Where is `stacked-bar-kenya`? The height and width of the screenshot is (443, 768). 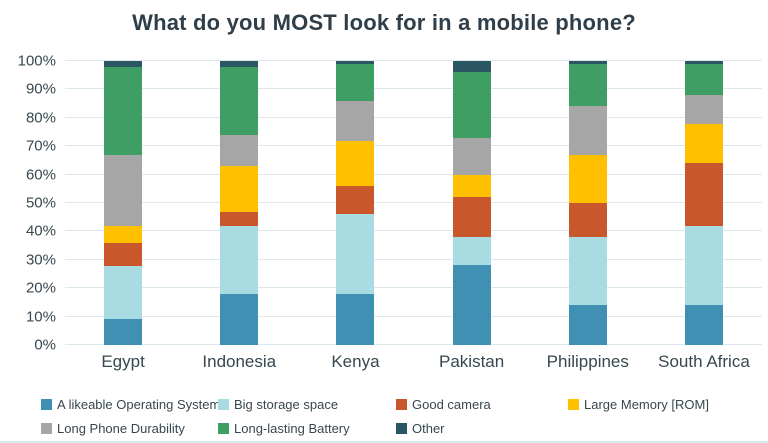
stacked-bar-kenya is located at coordinates (355, 203).